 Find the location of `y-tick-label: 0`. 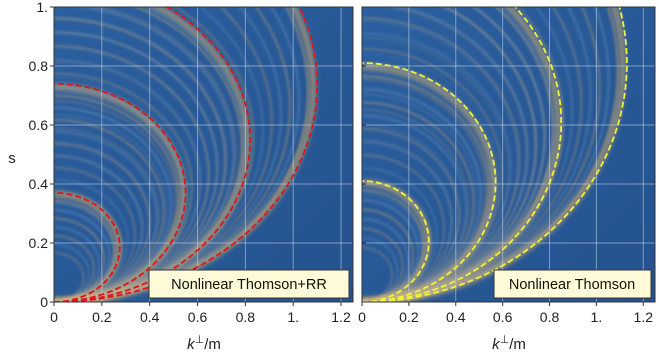

y-tick-label: 0 is located at coordinates (44, 302).